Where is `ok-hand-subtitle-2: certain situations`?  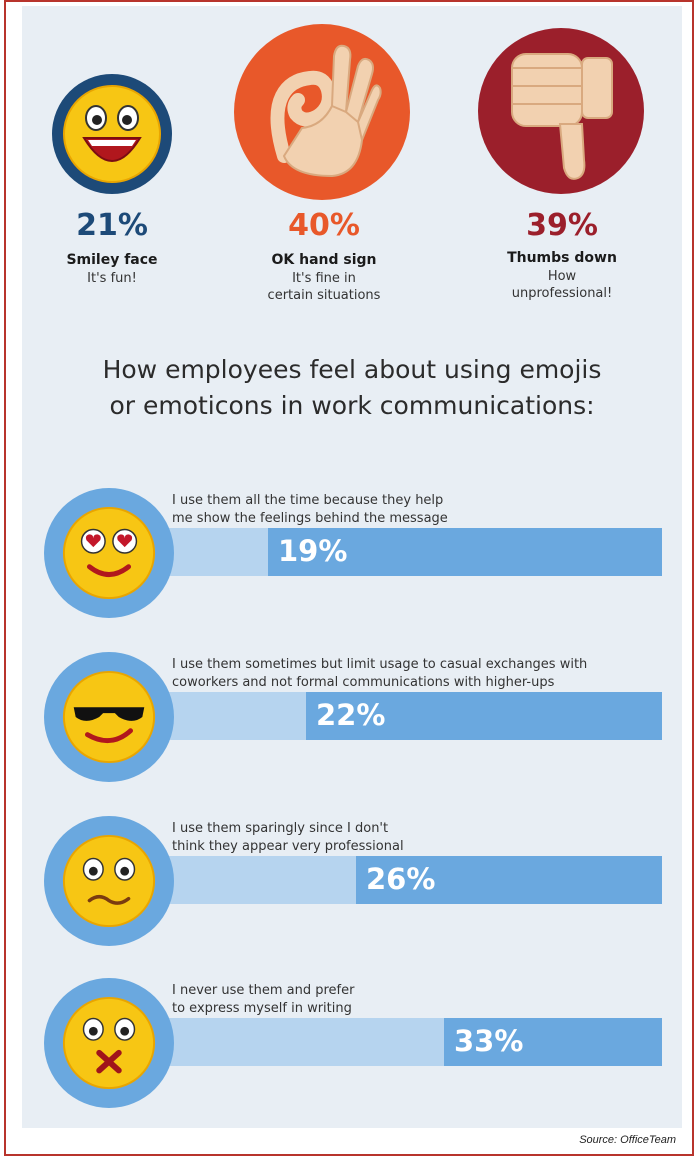
ok-hand-subtitle-2: certain situations is located at coordinates (324, 295).